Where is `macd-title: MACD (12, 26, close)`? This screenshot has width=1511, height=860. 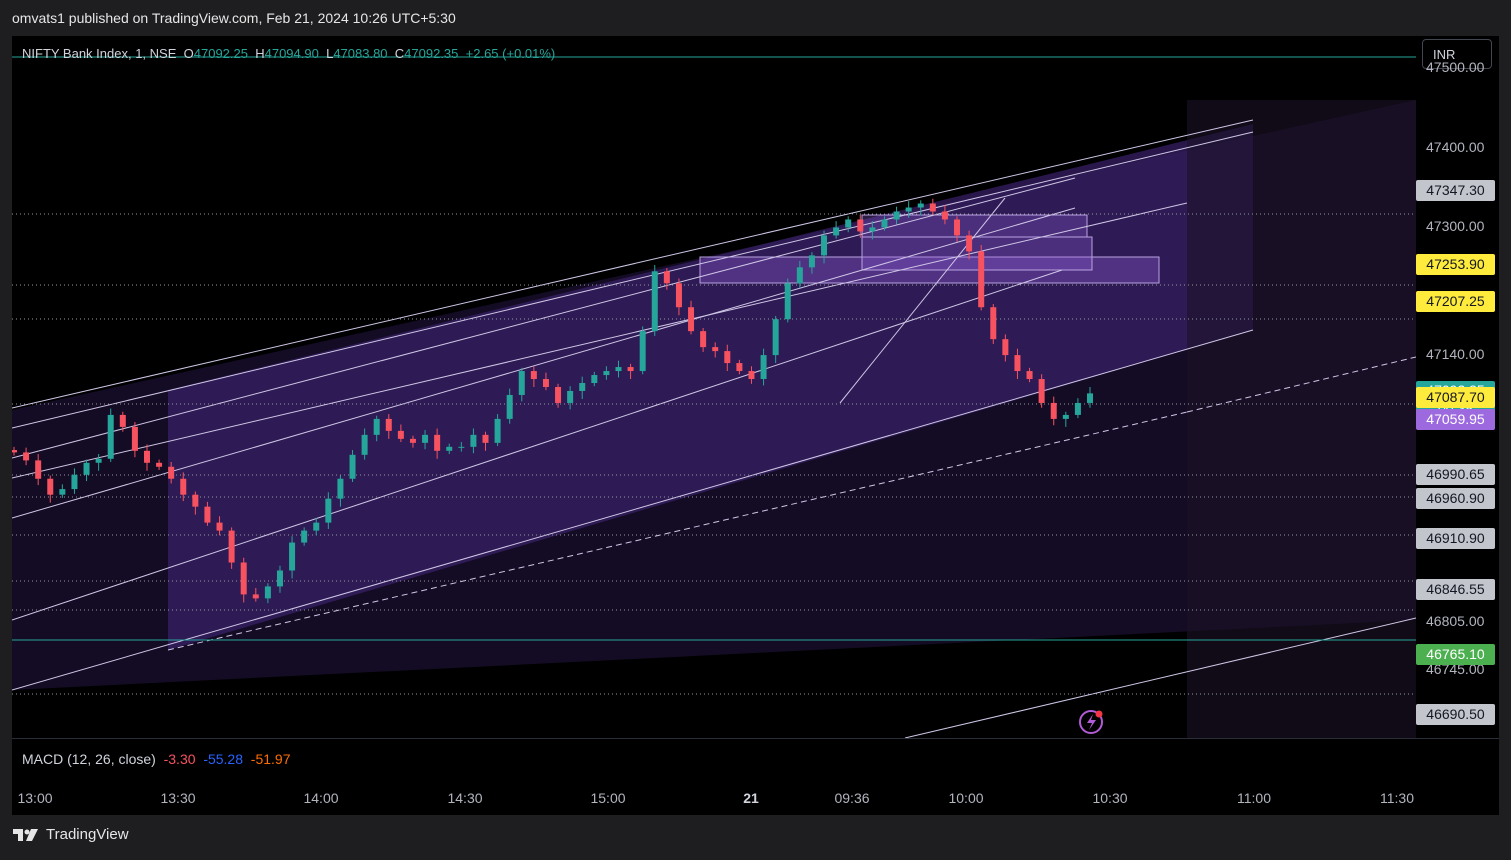 macd-title: MACD (12, 26, close) is located at coordinates (89, 759).